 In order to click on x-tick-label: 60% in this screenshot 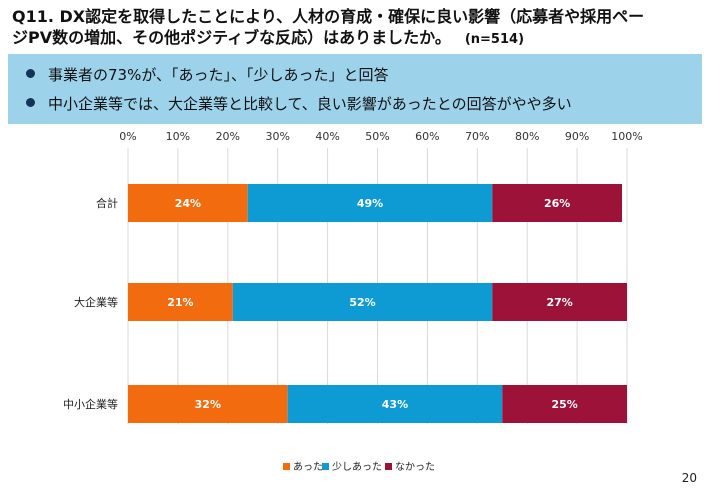, I will do `click(427, 136)`.